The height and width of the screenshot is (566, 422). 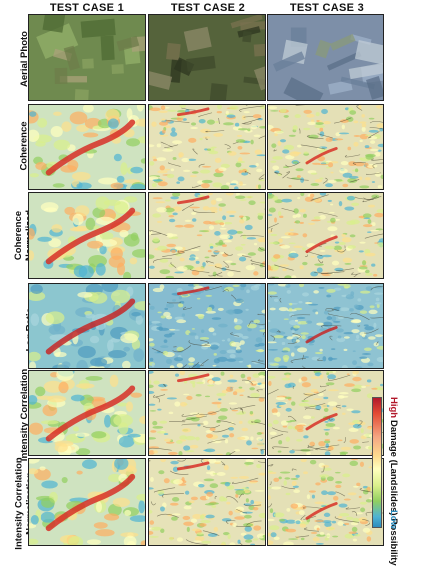 What do you see at coordinates (87, 8) in the screenshot?
I see `column-header-test-case-1: TEST CASE 1` at bounding box center [87, 8].